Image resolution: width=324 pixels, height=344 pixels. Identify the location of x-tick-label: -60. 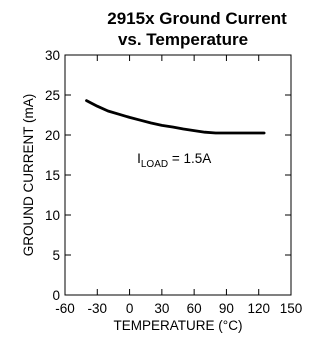
(65, 308).